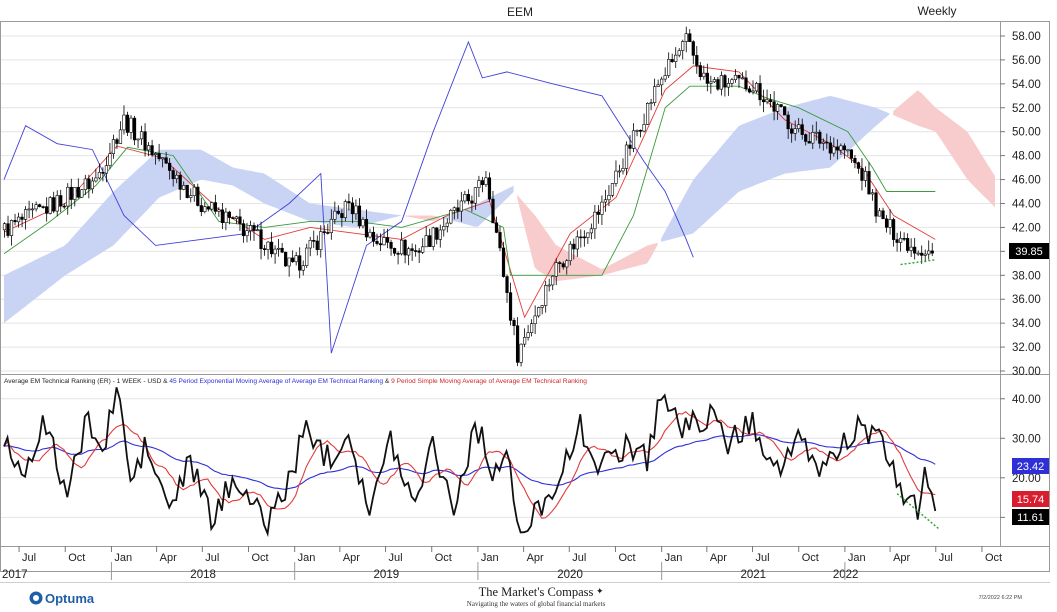  Describe the element at coordinates (754, 575) in the screenshot. I see `year-label: 2021` at that location.